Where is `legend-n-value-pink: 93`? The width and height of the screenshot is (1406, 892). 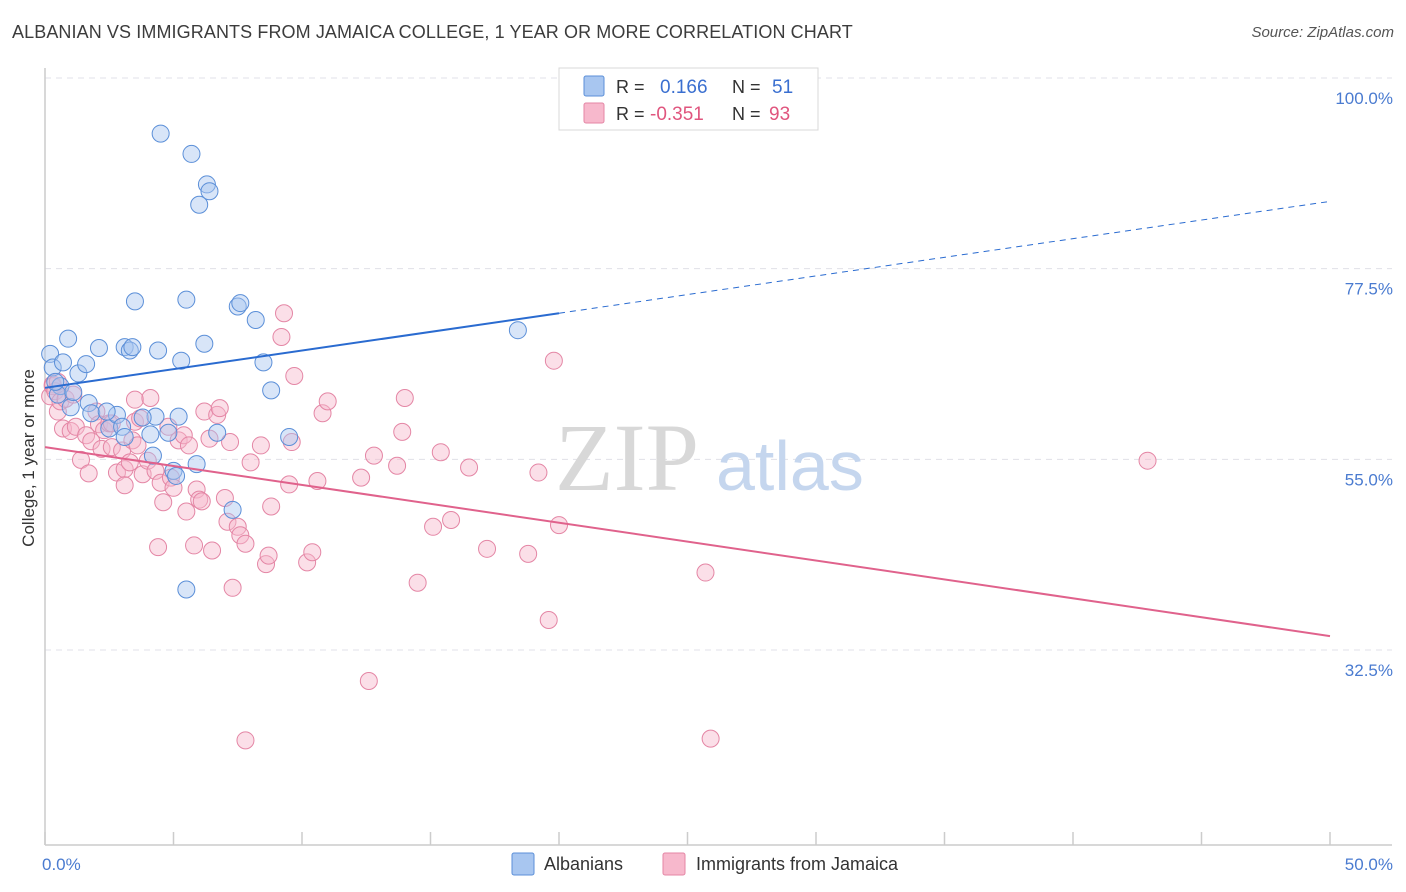
legend-n-value-pink: 93 is located at coordinates (779, 114).